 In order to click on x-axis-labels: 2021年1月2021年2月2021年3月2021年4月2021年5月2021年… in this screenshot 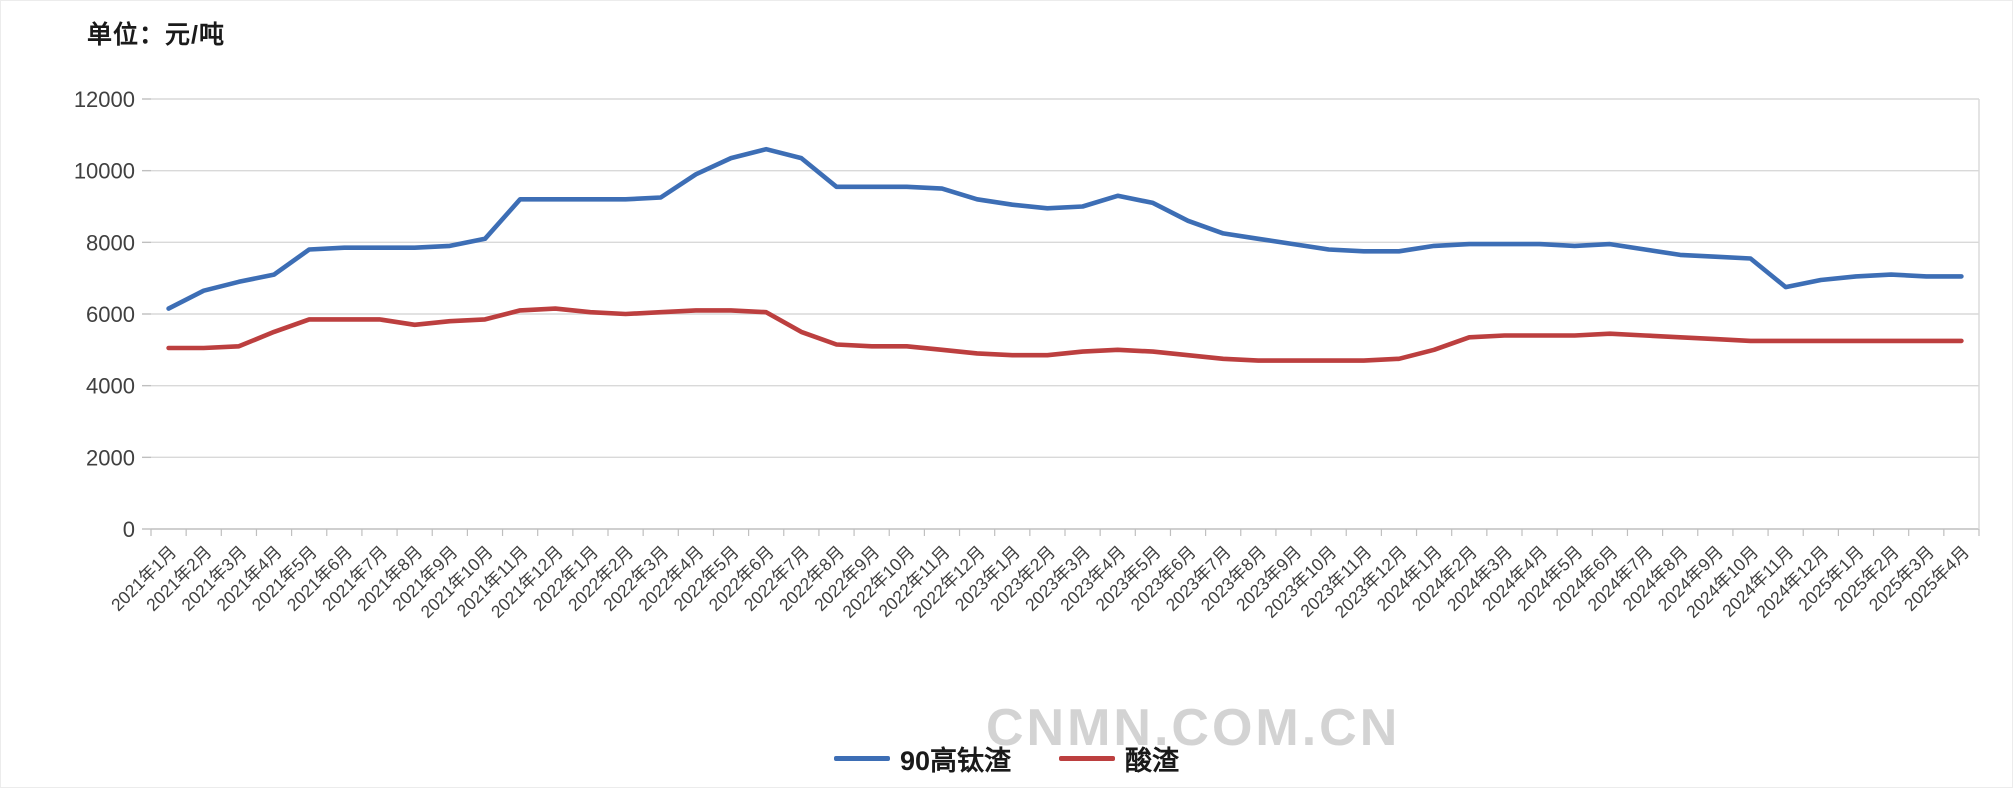, I will do `click(1040, 582)`.